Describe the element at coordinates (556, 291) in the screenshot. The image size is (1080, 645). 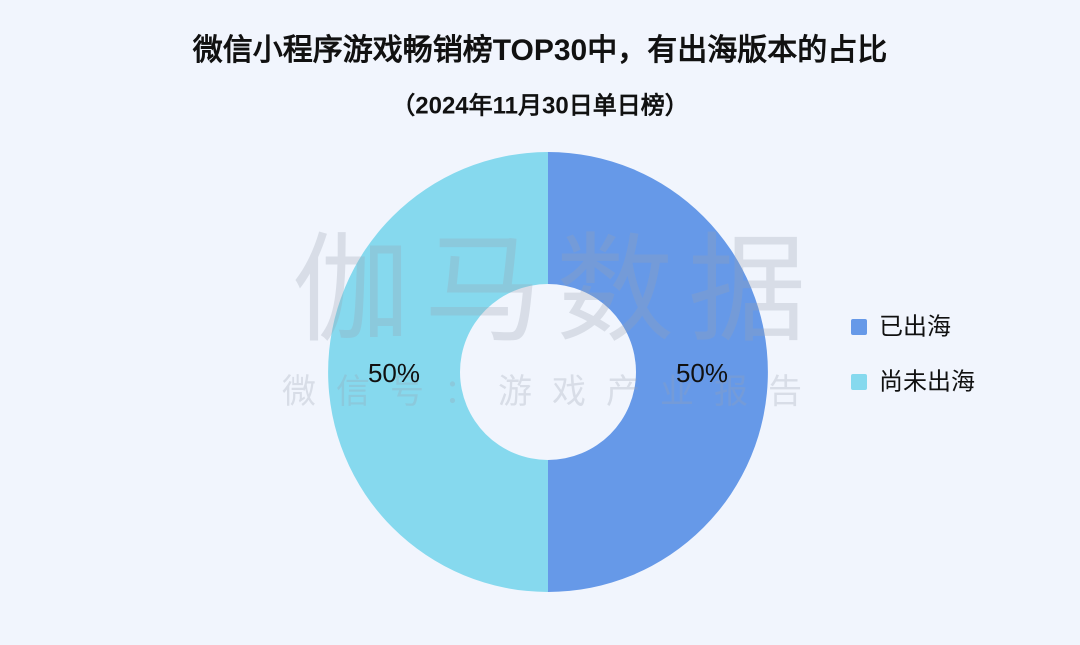
I see `watermark: 伽马数据` at that location.